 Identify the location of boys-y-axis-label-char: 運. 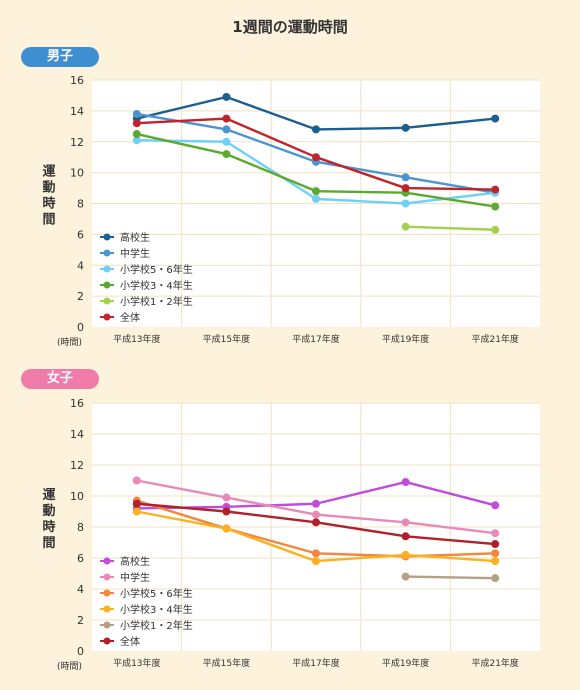
(48, 172).